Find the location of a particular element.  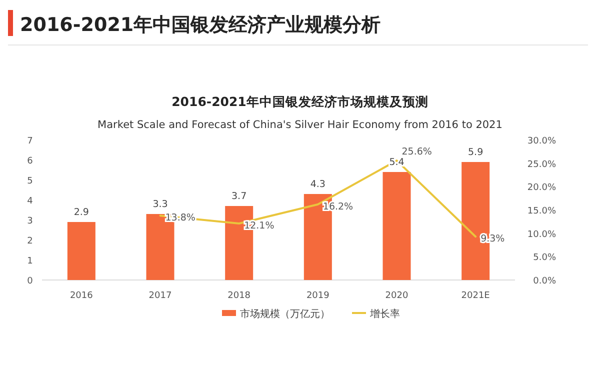

y2-tick-label: 0.0% is located at coordinates (544, 281).